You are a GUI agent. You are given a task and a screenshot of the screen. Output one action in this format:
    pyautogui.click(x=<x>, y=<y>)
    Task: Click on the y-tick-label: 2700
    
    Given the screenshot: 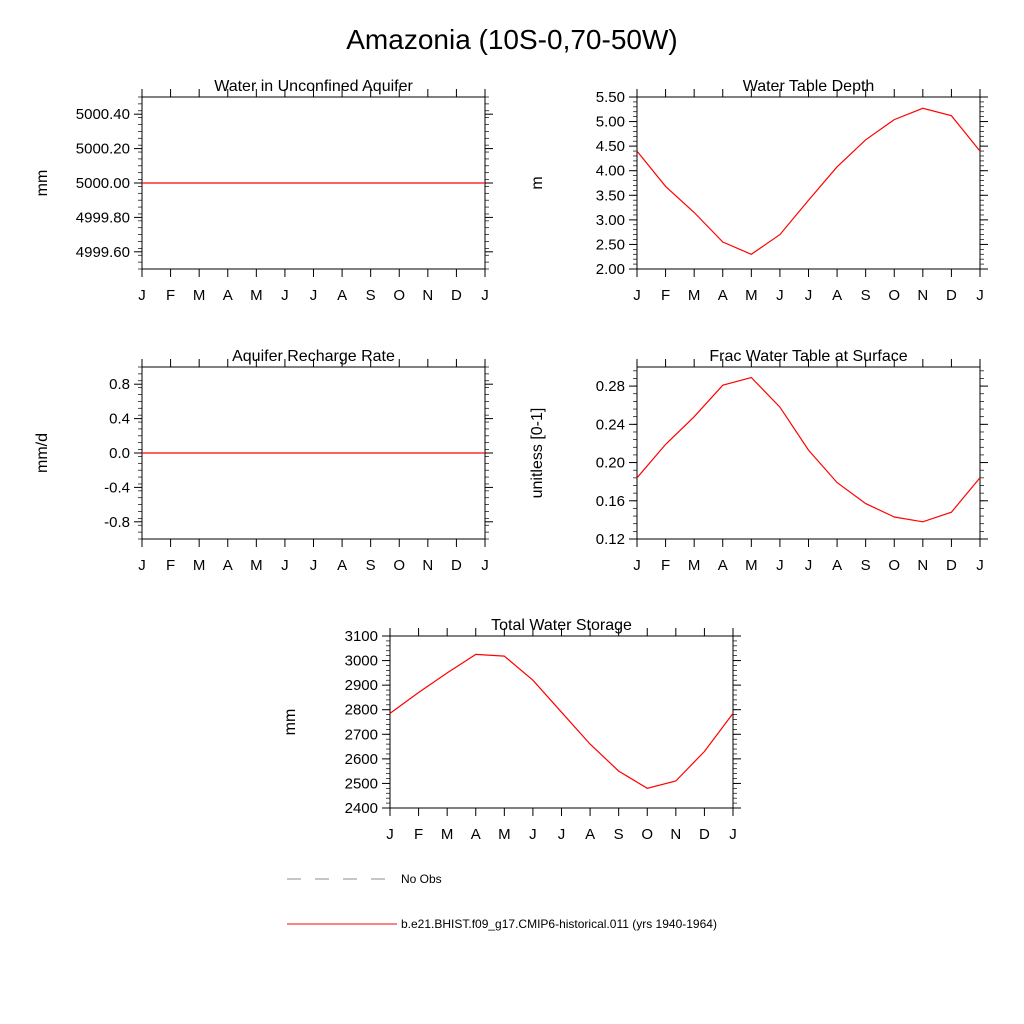 What is the action you would take?
    pyautogui.click(x=361, y=734)
    